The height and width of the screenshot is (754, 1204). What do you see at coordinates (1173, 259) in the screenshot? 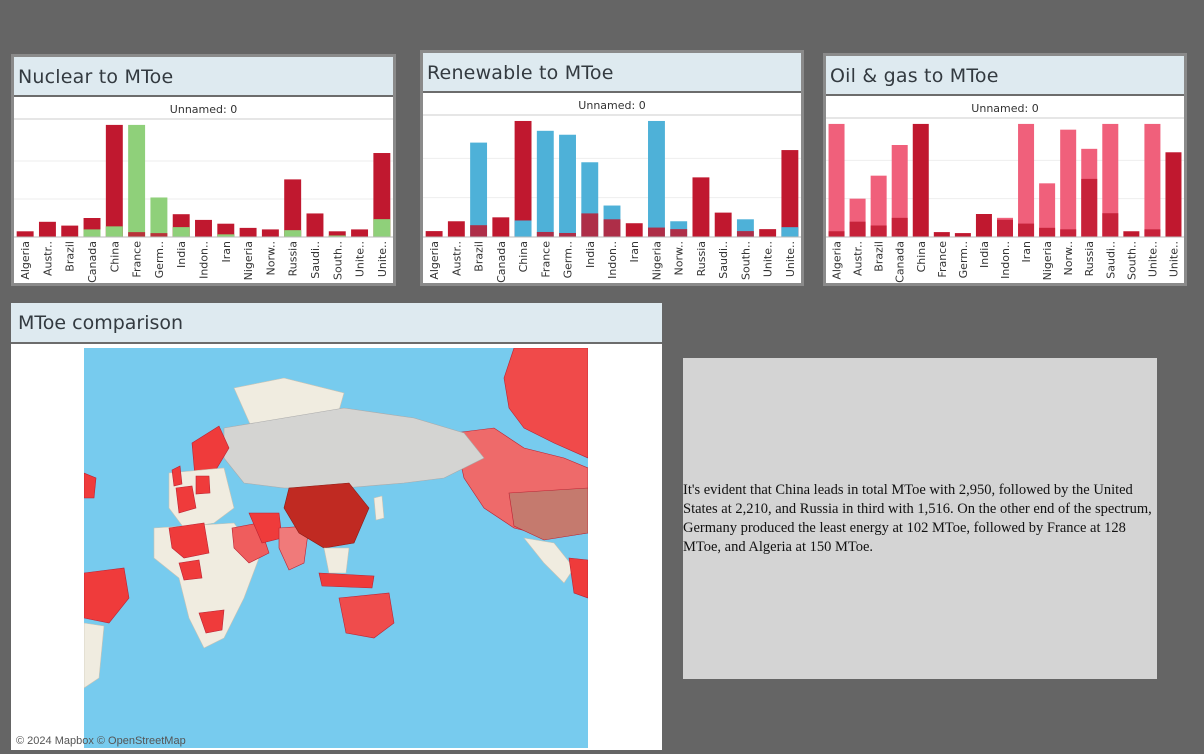
I see `oilgas-category-label: Unite..` at bounding box center [1173, 259].